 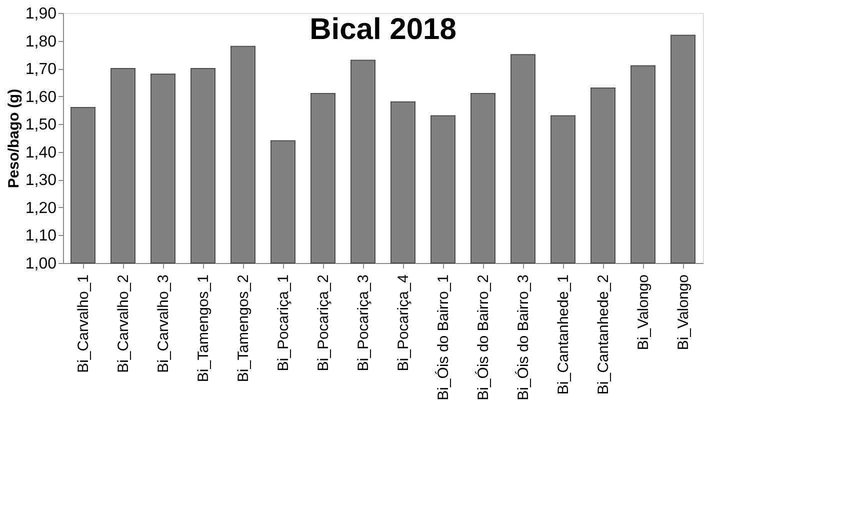 I want to click on x-tick-label: Bi_Carvalho_2, so click(x=123, y=323).